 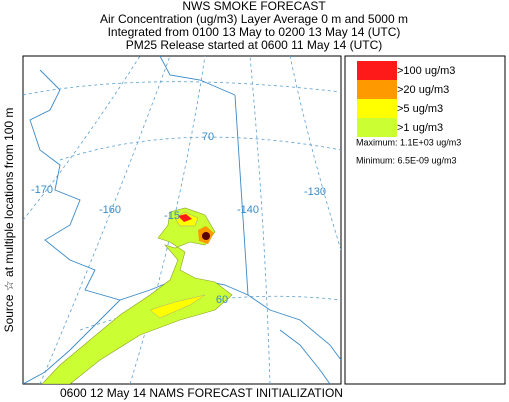 What do you see at coordinates (110, 210) in the screenshot?
I see `longitude-label: -160` at bounding box center [110, 210].